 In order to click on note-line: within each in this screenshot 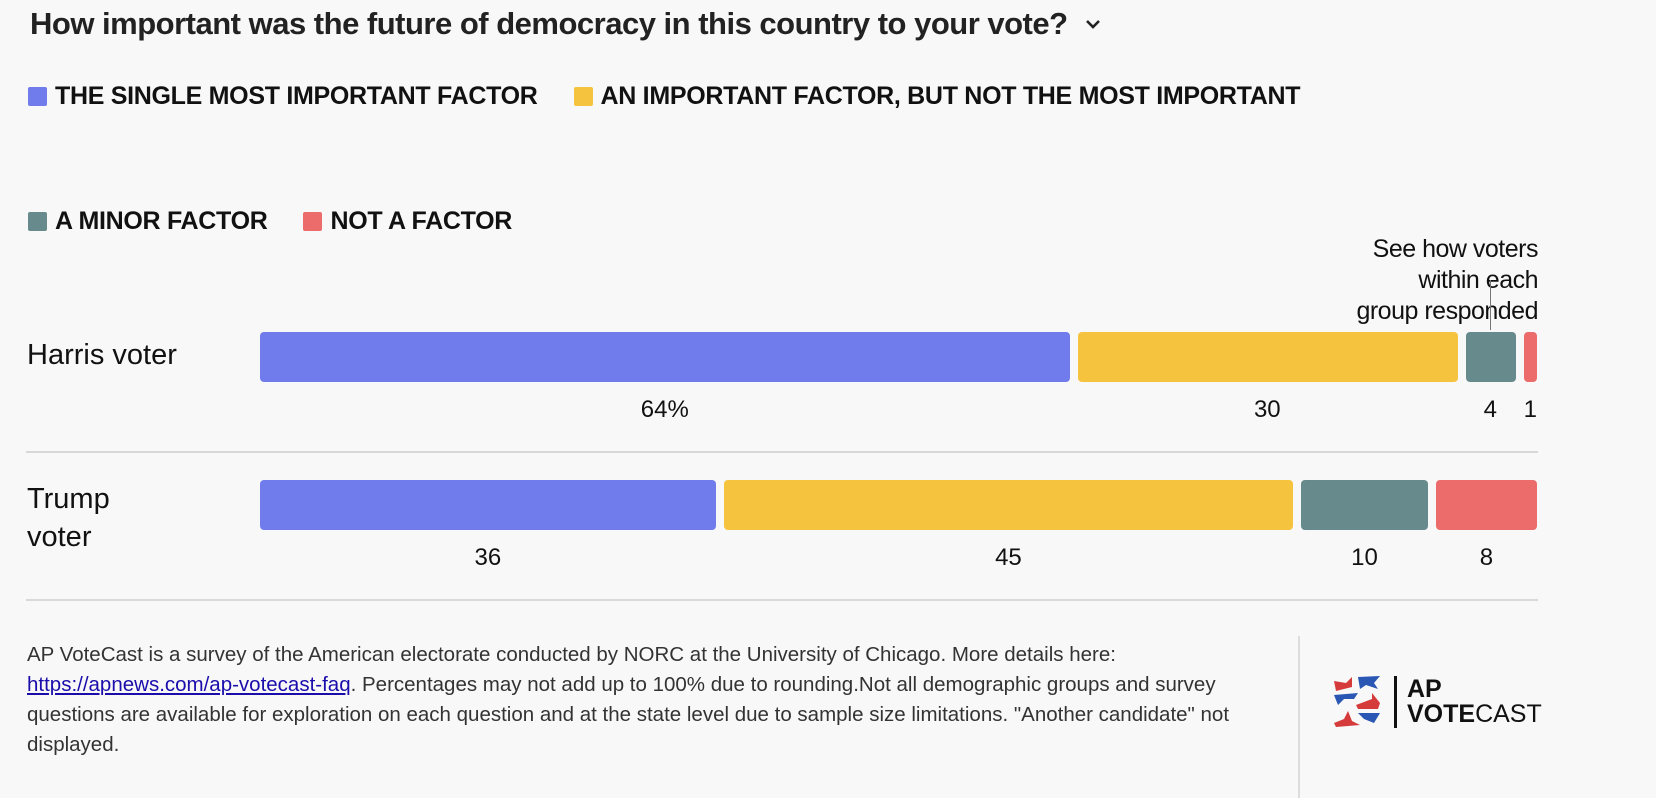, I will do `click(1478, 280)`.